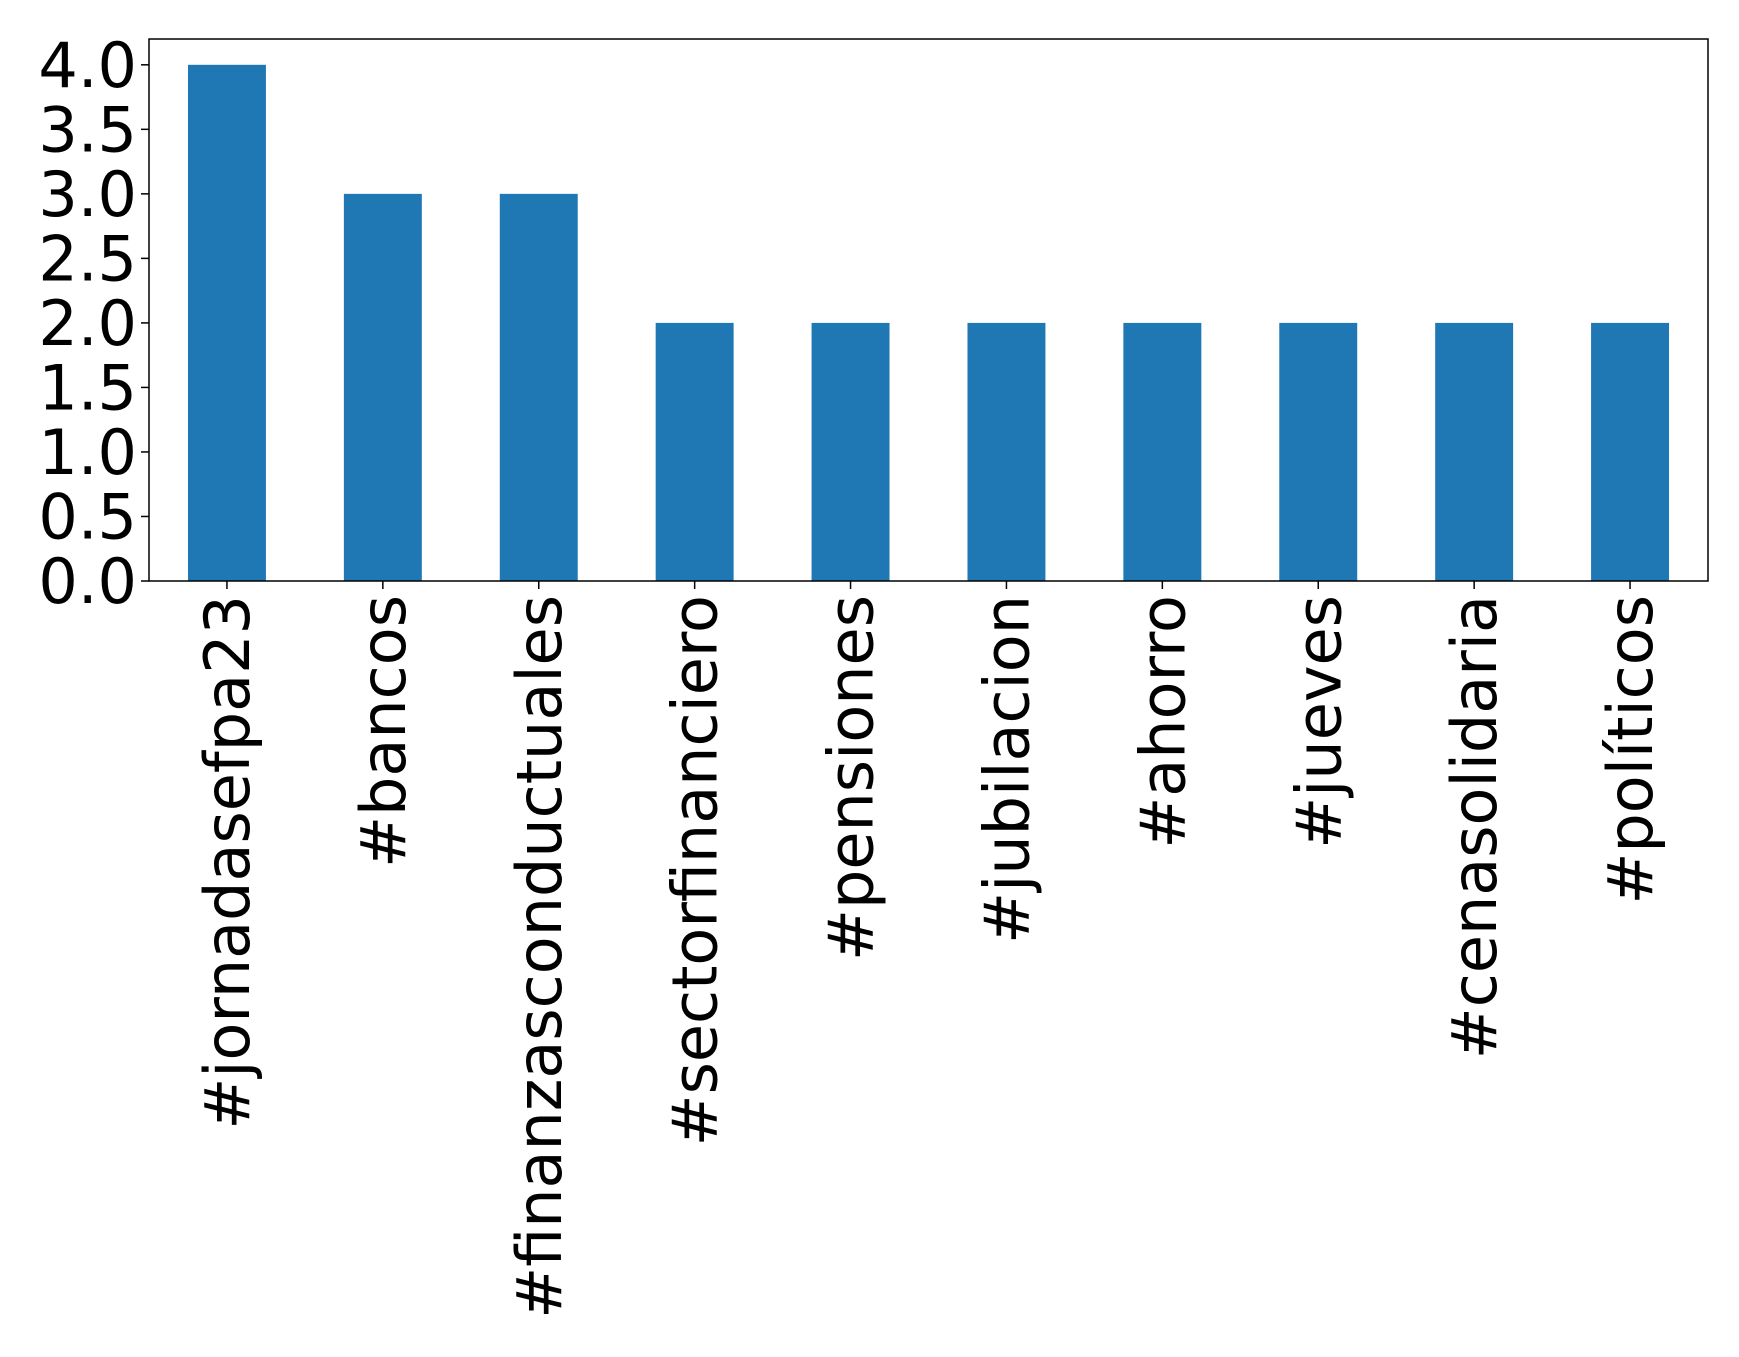  What do you see at coordinates (851, 778) in the screenshot?
I see `x-tick-label: #pensiones` at bounding box center [851, 778].